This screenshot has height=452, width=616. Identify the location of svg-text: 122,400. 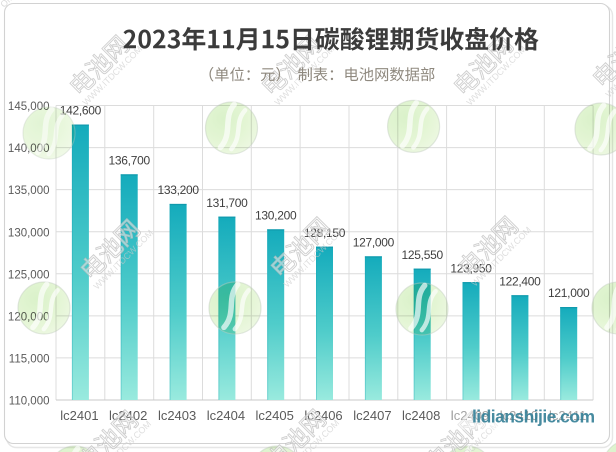
(520, 281).